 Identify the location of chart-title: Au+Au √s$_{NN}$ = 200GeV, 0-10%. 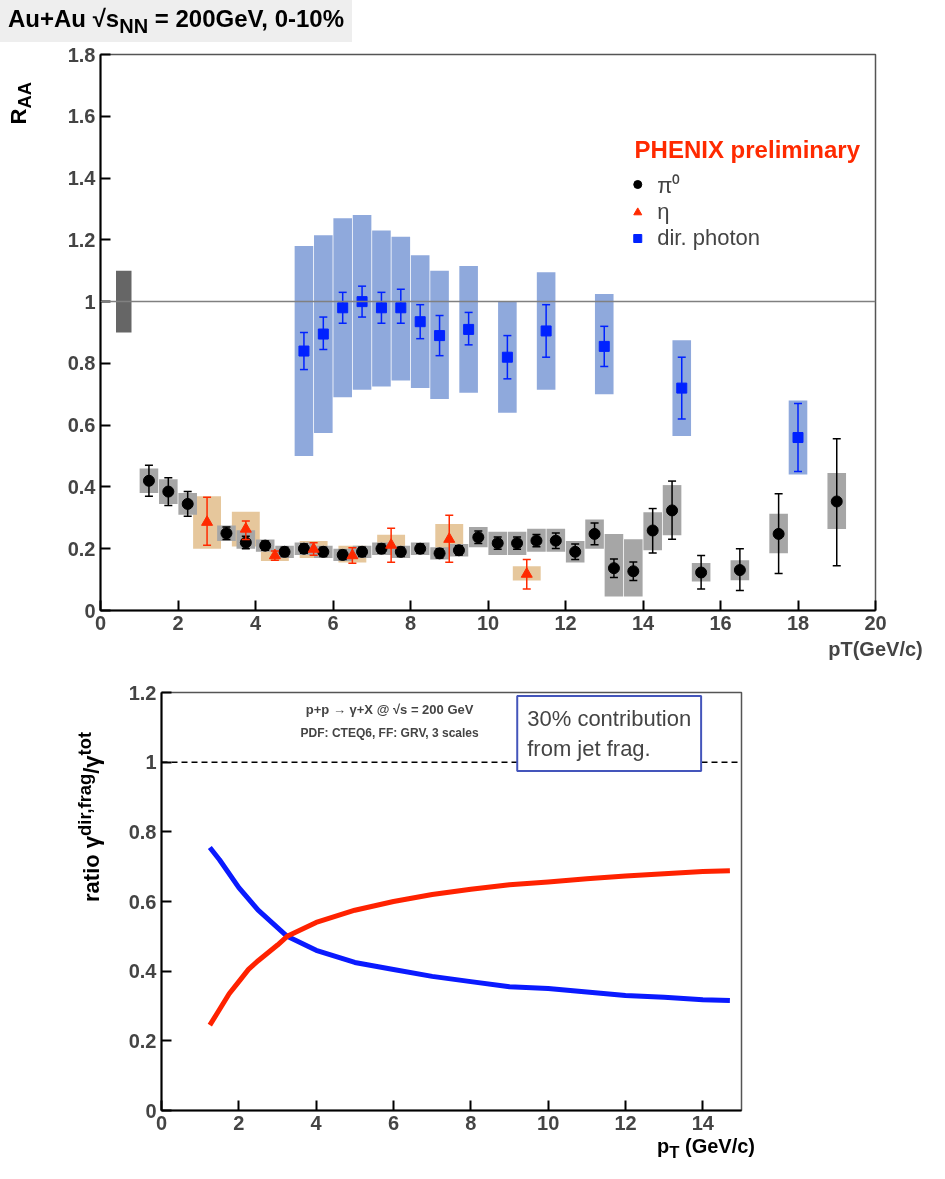
(176, 21).